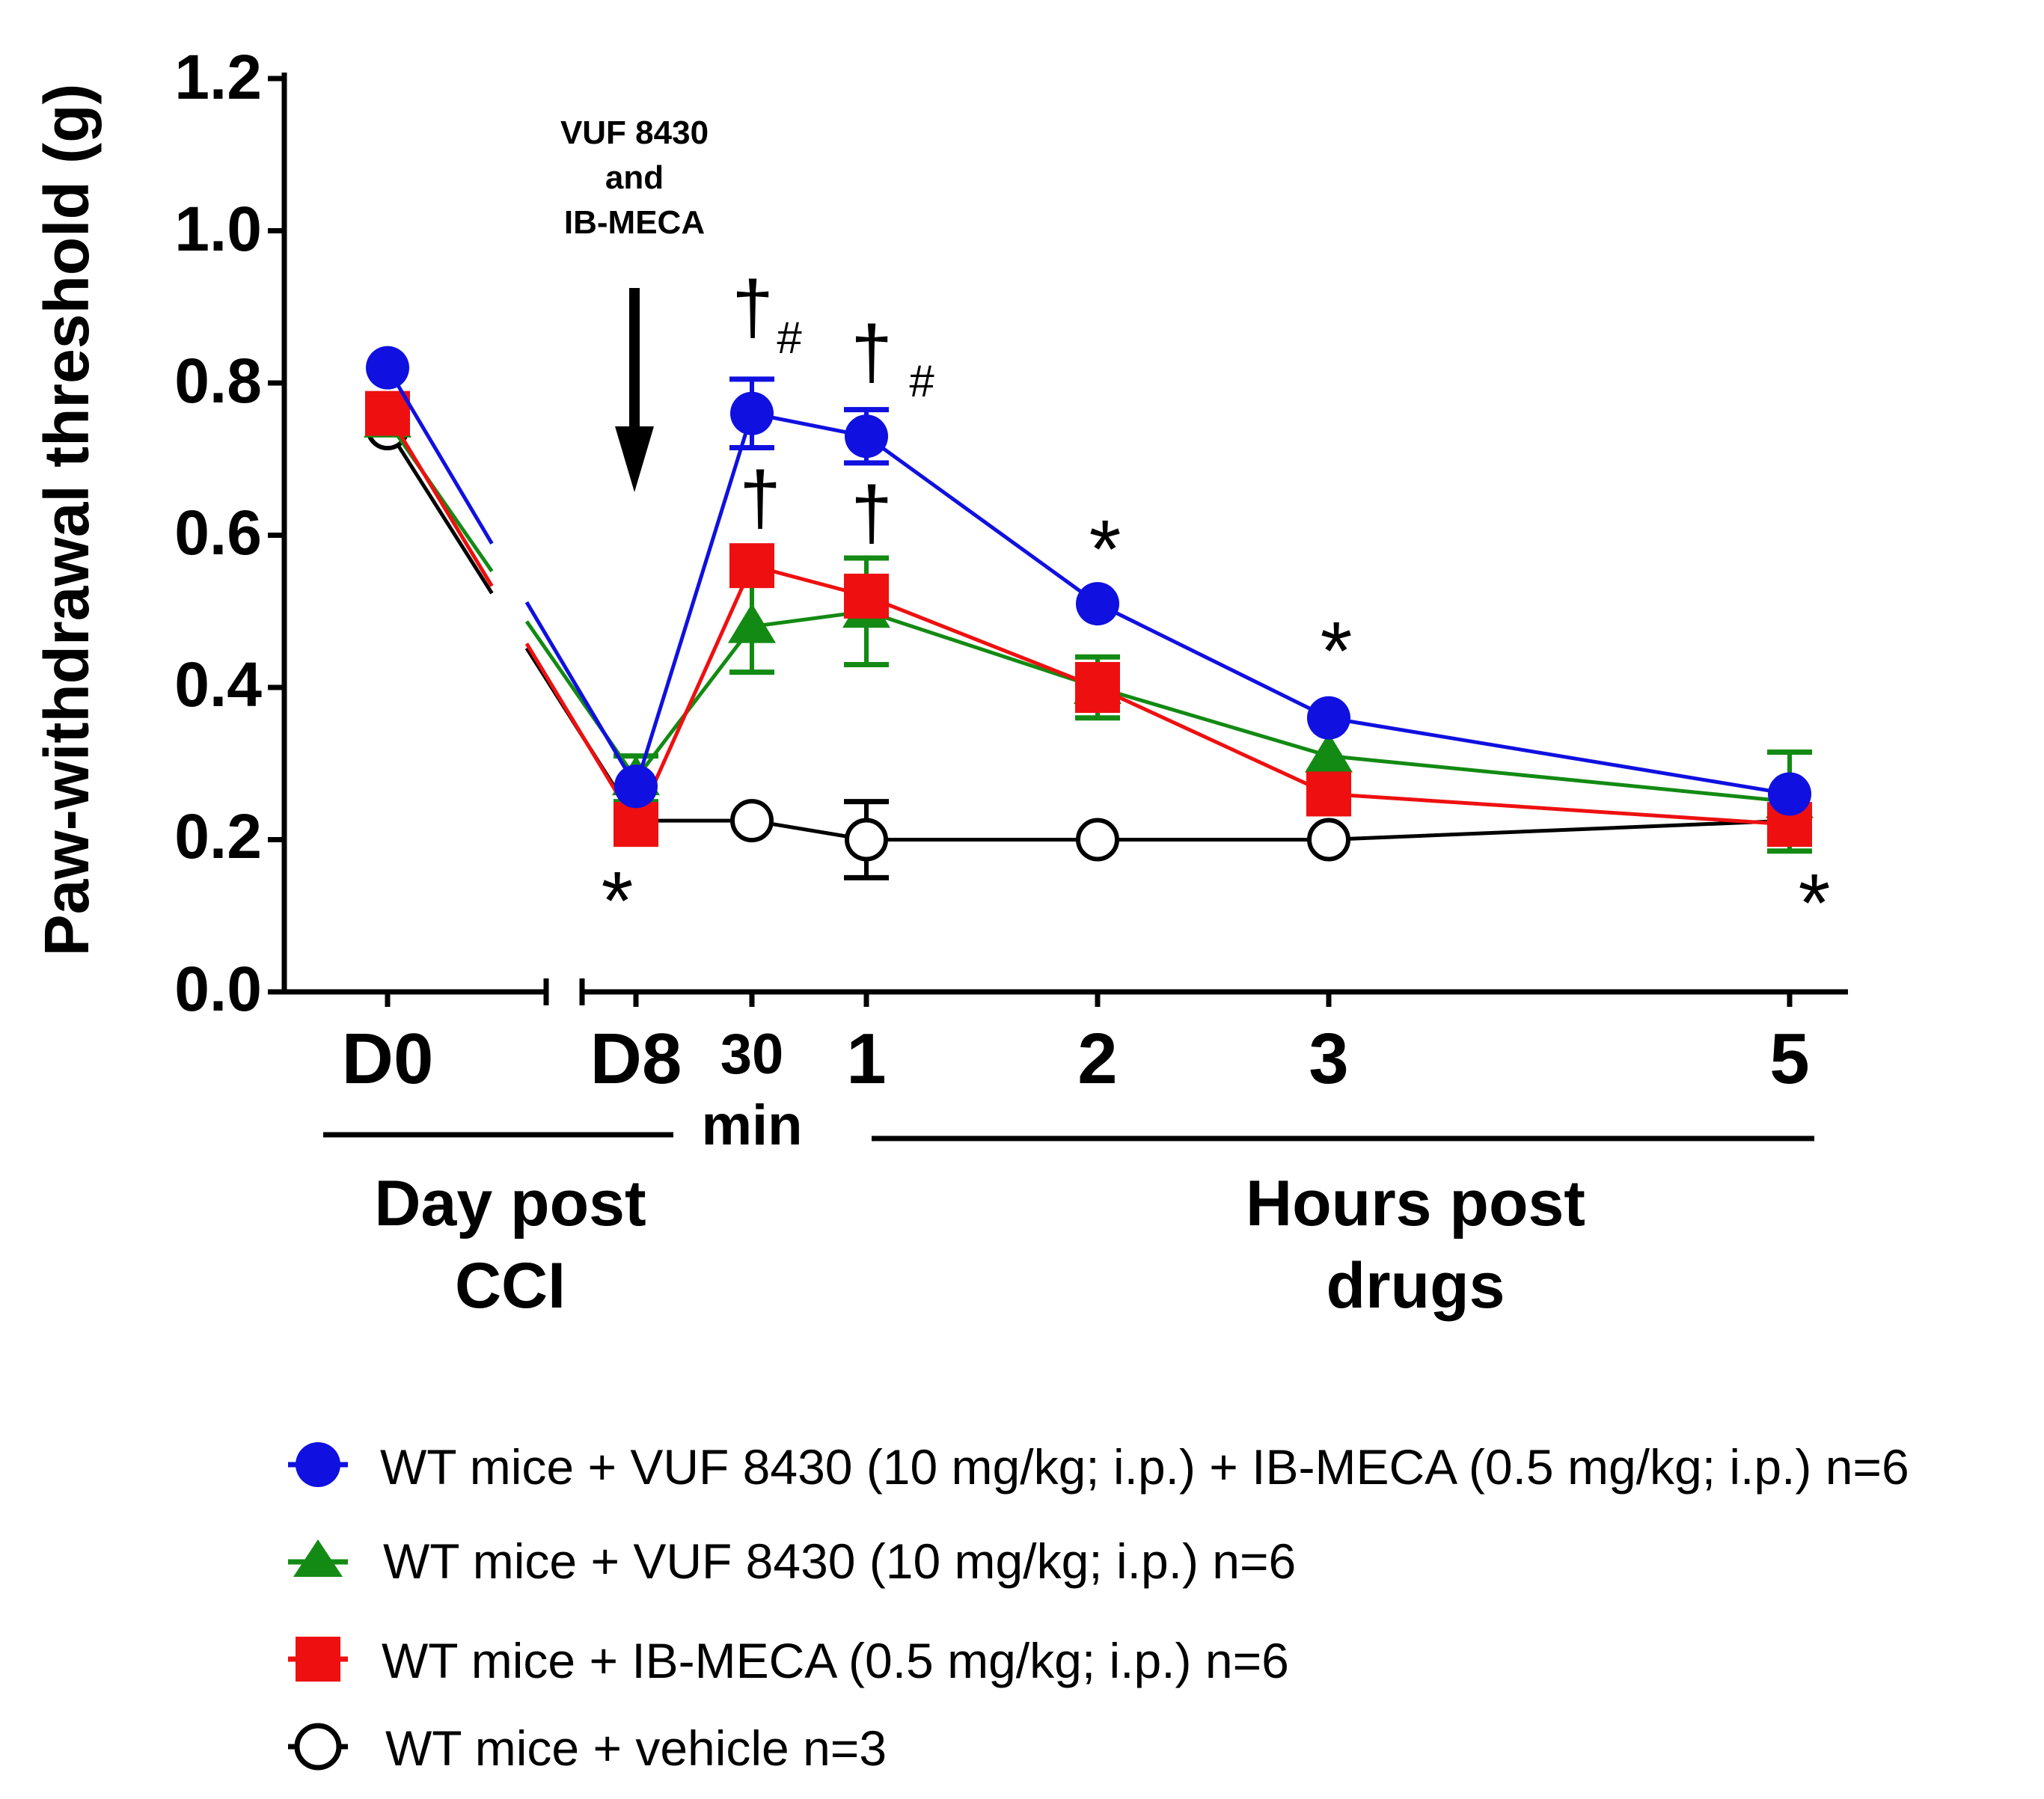 This screenshot has height=1799, width=2044. Describe the element at coordinates (218, 684) in the screenshot. I see `y-tick-0.4: 0.4` at that location.